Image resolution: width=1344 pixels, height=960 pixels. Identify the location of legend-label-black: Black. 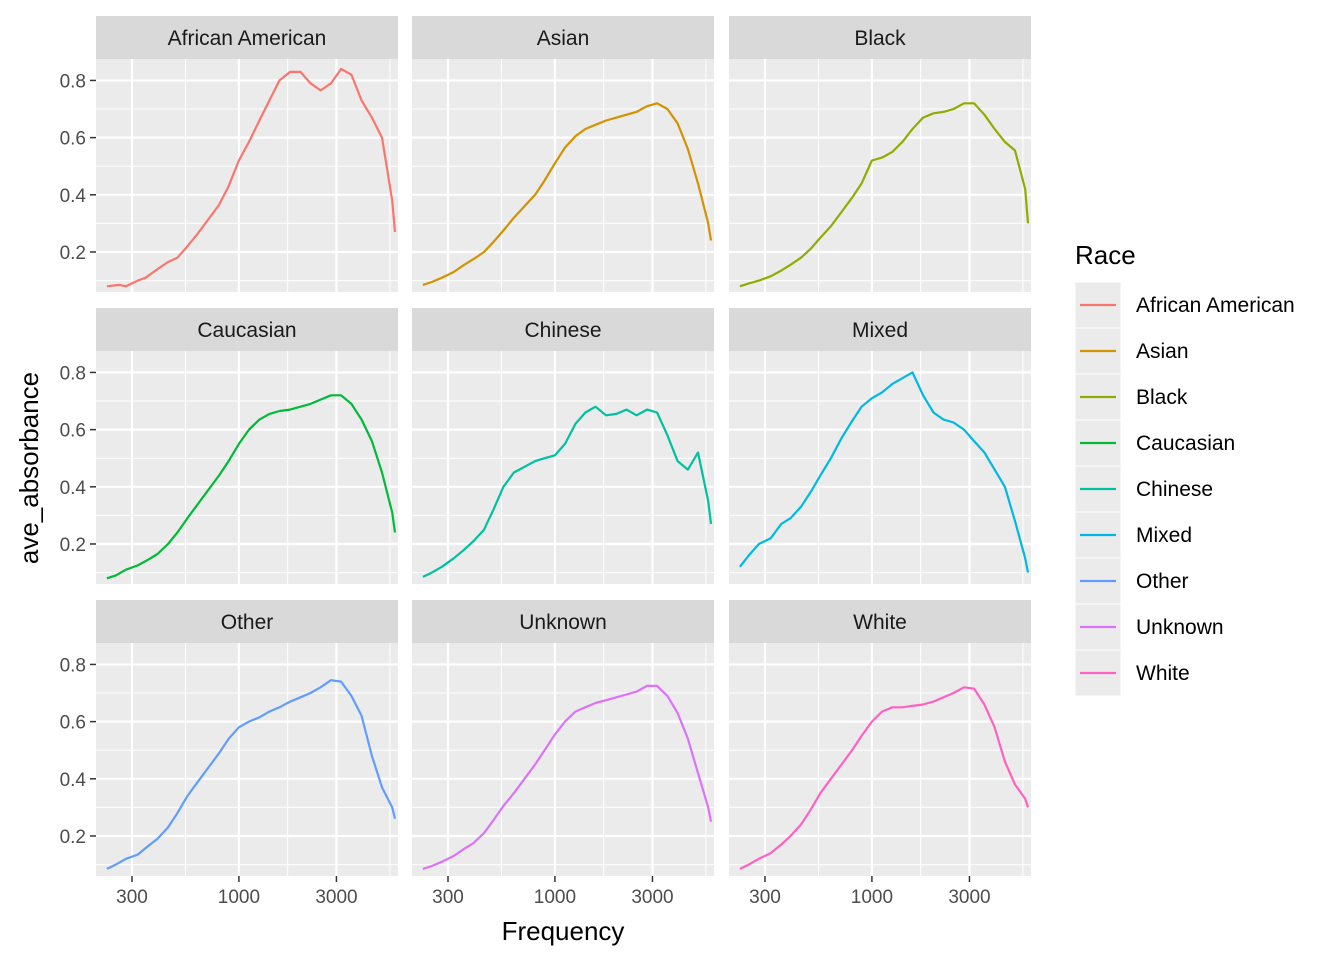
(1162, 397).